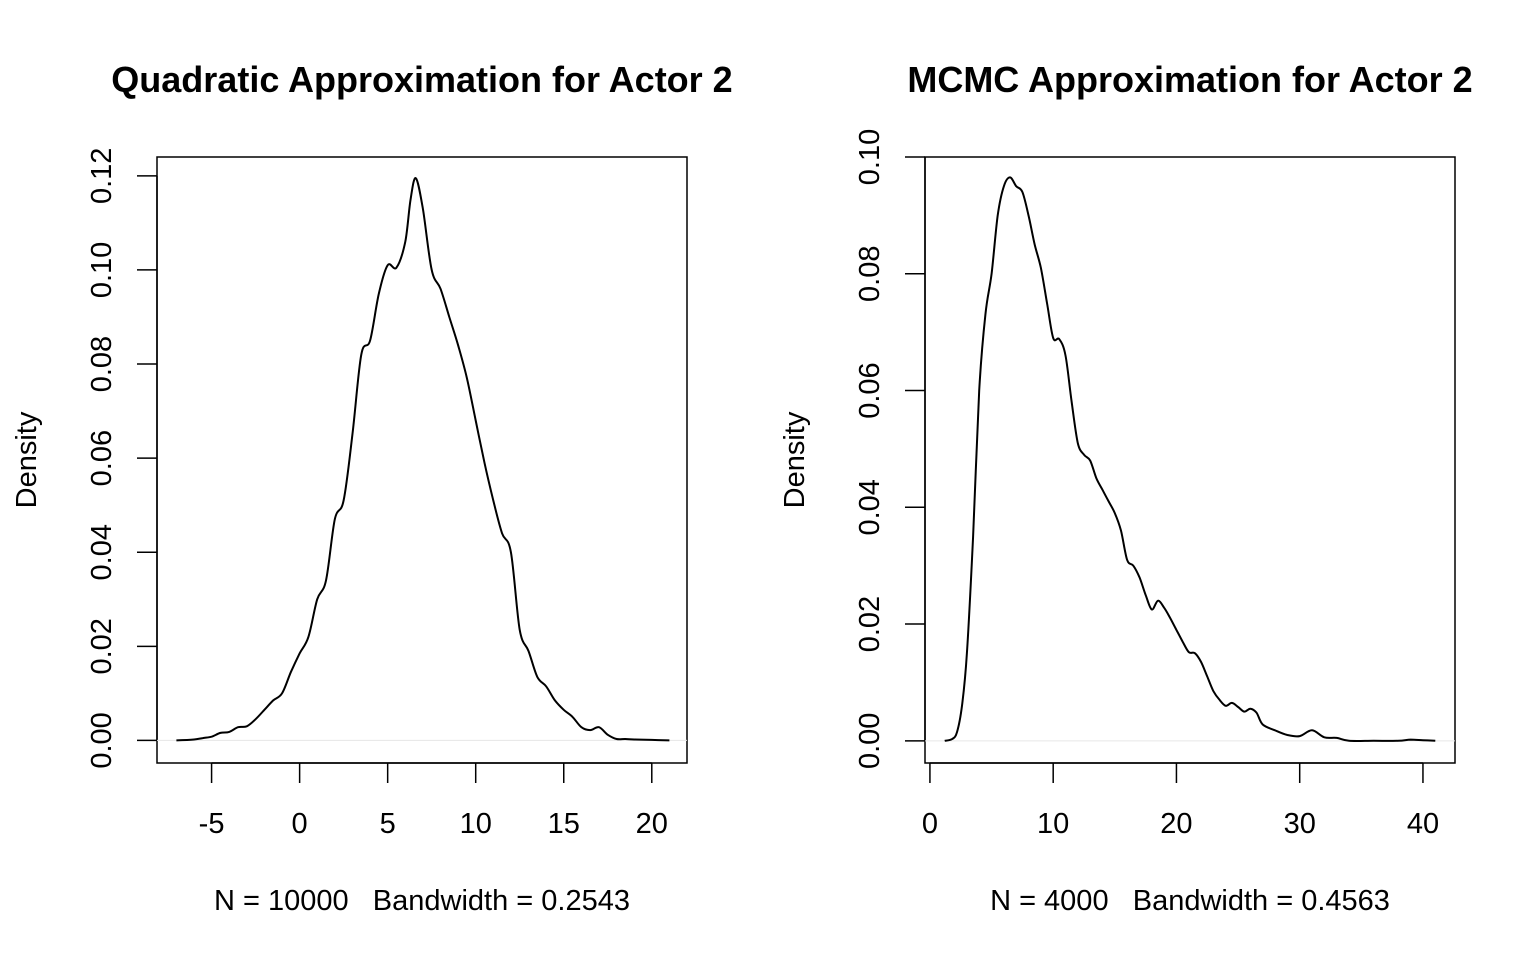 The image size is (1536, 960). What do you see at coordinates (1423, 824) in the screenshot?
I see `x-tick-label: 40` at bounding box center [1423, 824].